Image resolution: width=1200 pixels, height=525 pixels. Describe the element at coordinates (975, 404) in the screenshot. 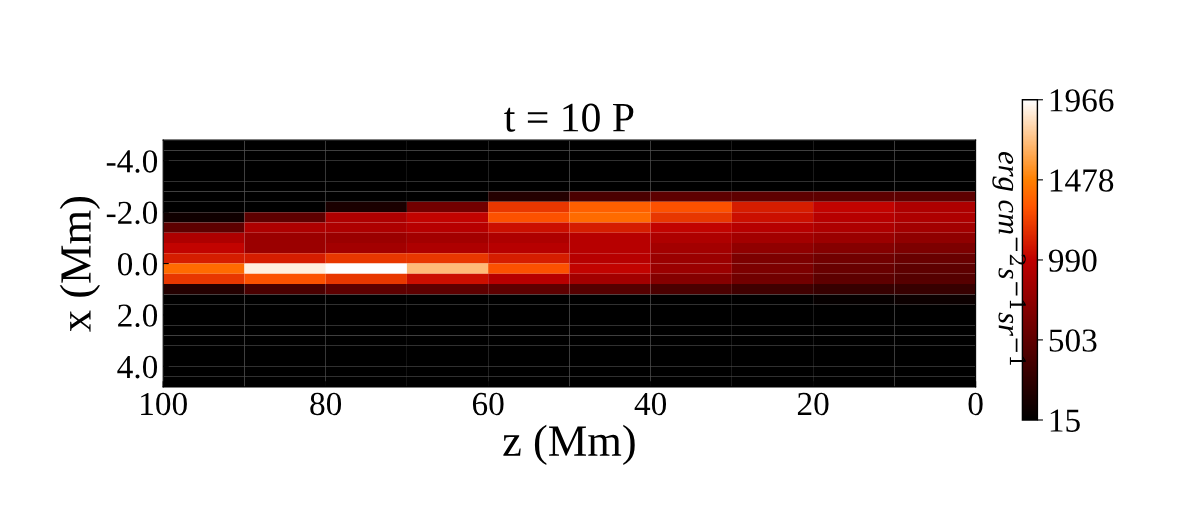

I see `x-tick-label: 0` at that location.